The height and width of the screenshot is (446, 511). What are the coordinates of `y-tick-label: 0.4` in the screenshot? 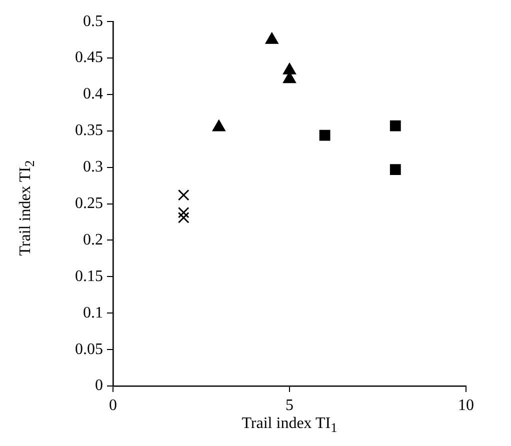 It's located at (93, 94).